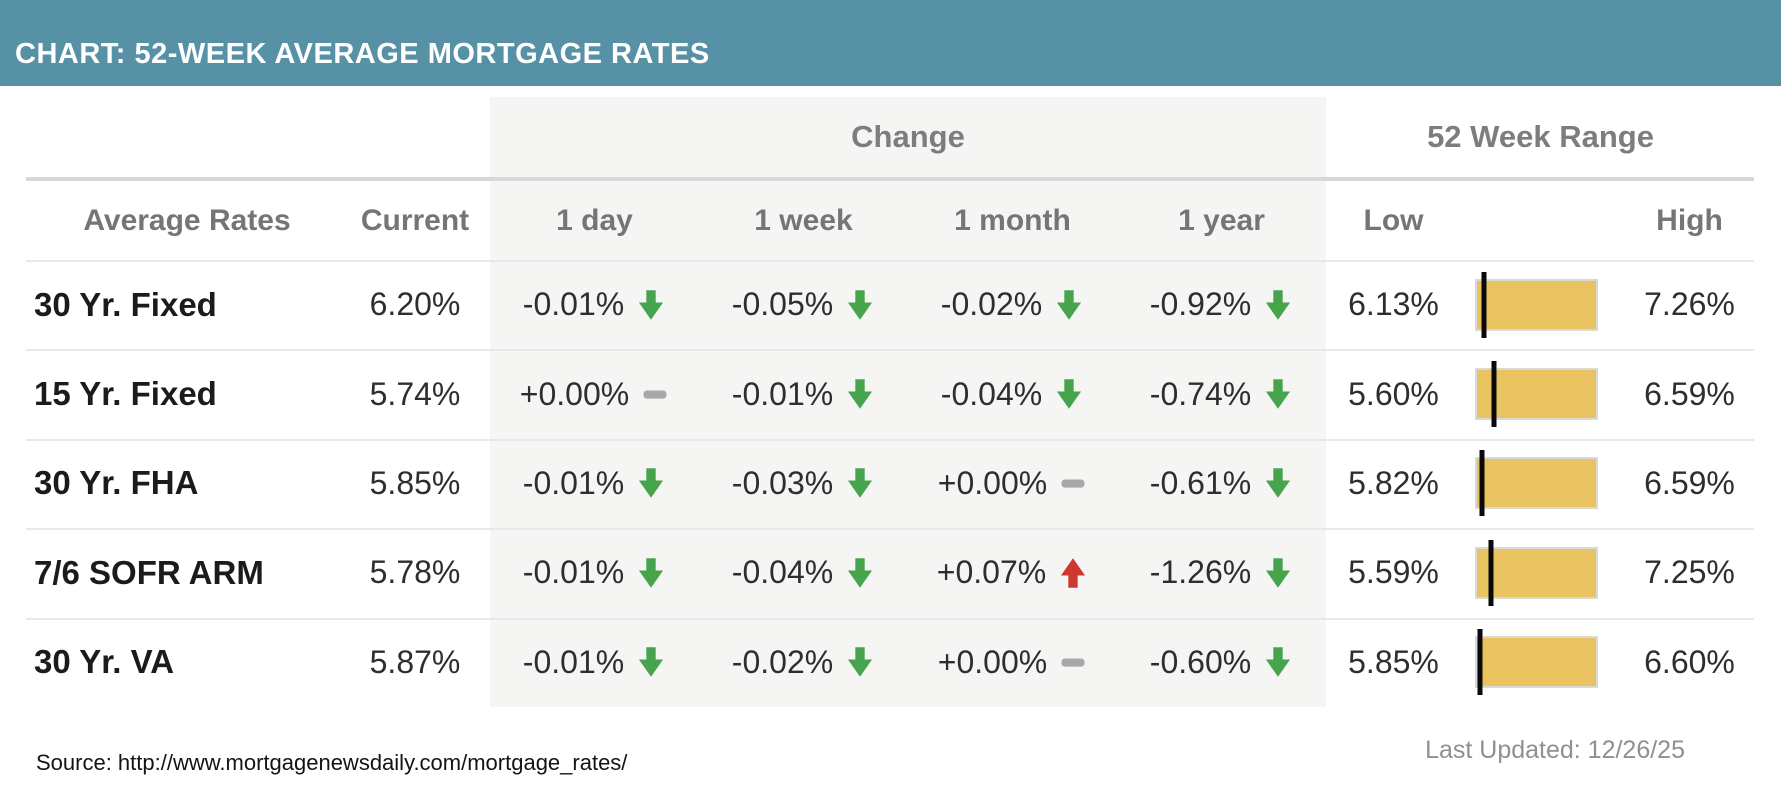  What do you see at coordinates (803, 483) in the screenshot?
I see `change-1week: -0.03%` at bounding box center [803, 483].